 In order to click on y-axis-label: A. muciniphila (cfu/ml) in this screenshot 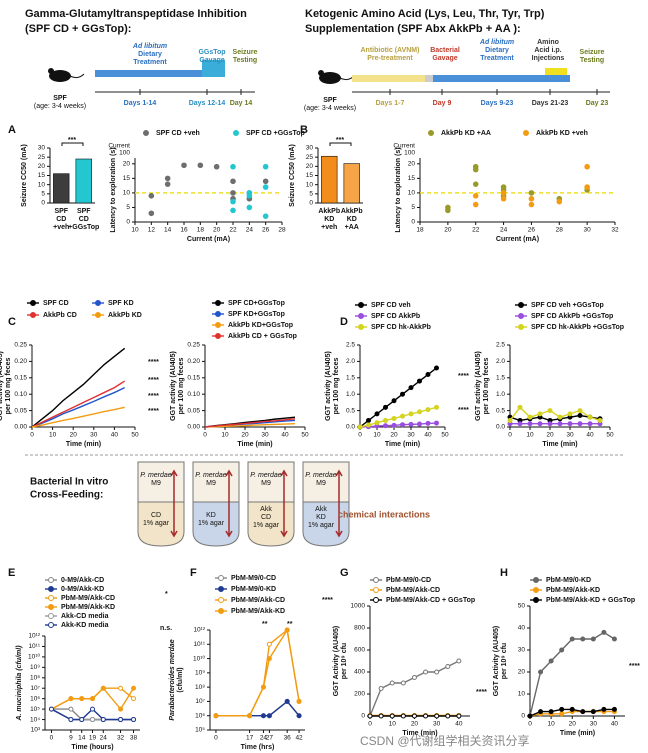, I will do `click(19, 683)`.